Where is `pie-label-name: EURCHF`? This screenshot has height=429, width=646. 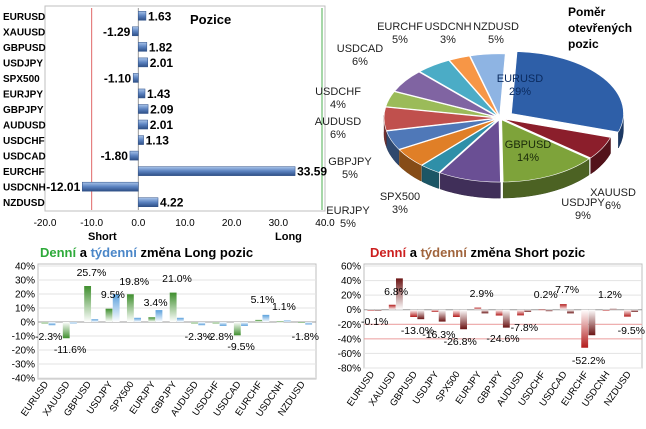 pie-label-name: EURCHF is located at coordinates (400, 27).